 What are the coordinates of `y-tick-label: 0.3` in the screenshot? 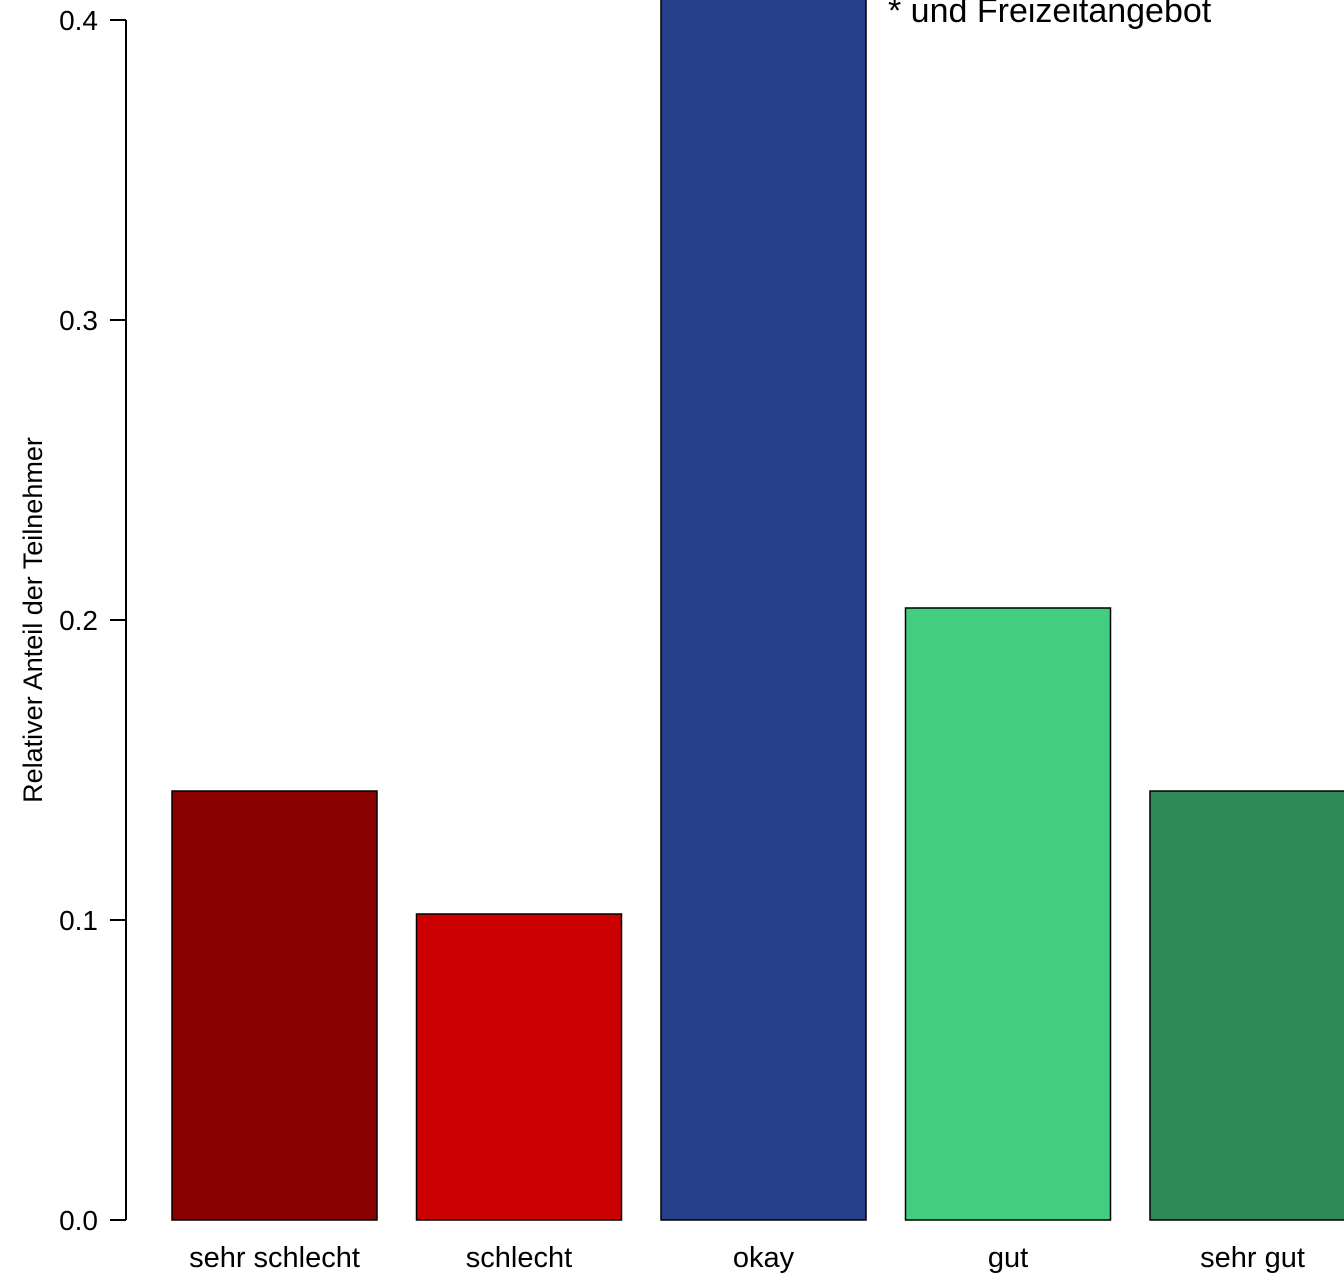 It's located at (78, 320).